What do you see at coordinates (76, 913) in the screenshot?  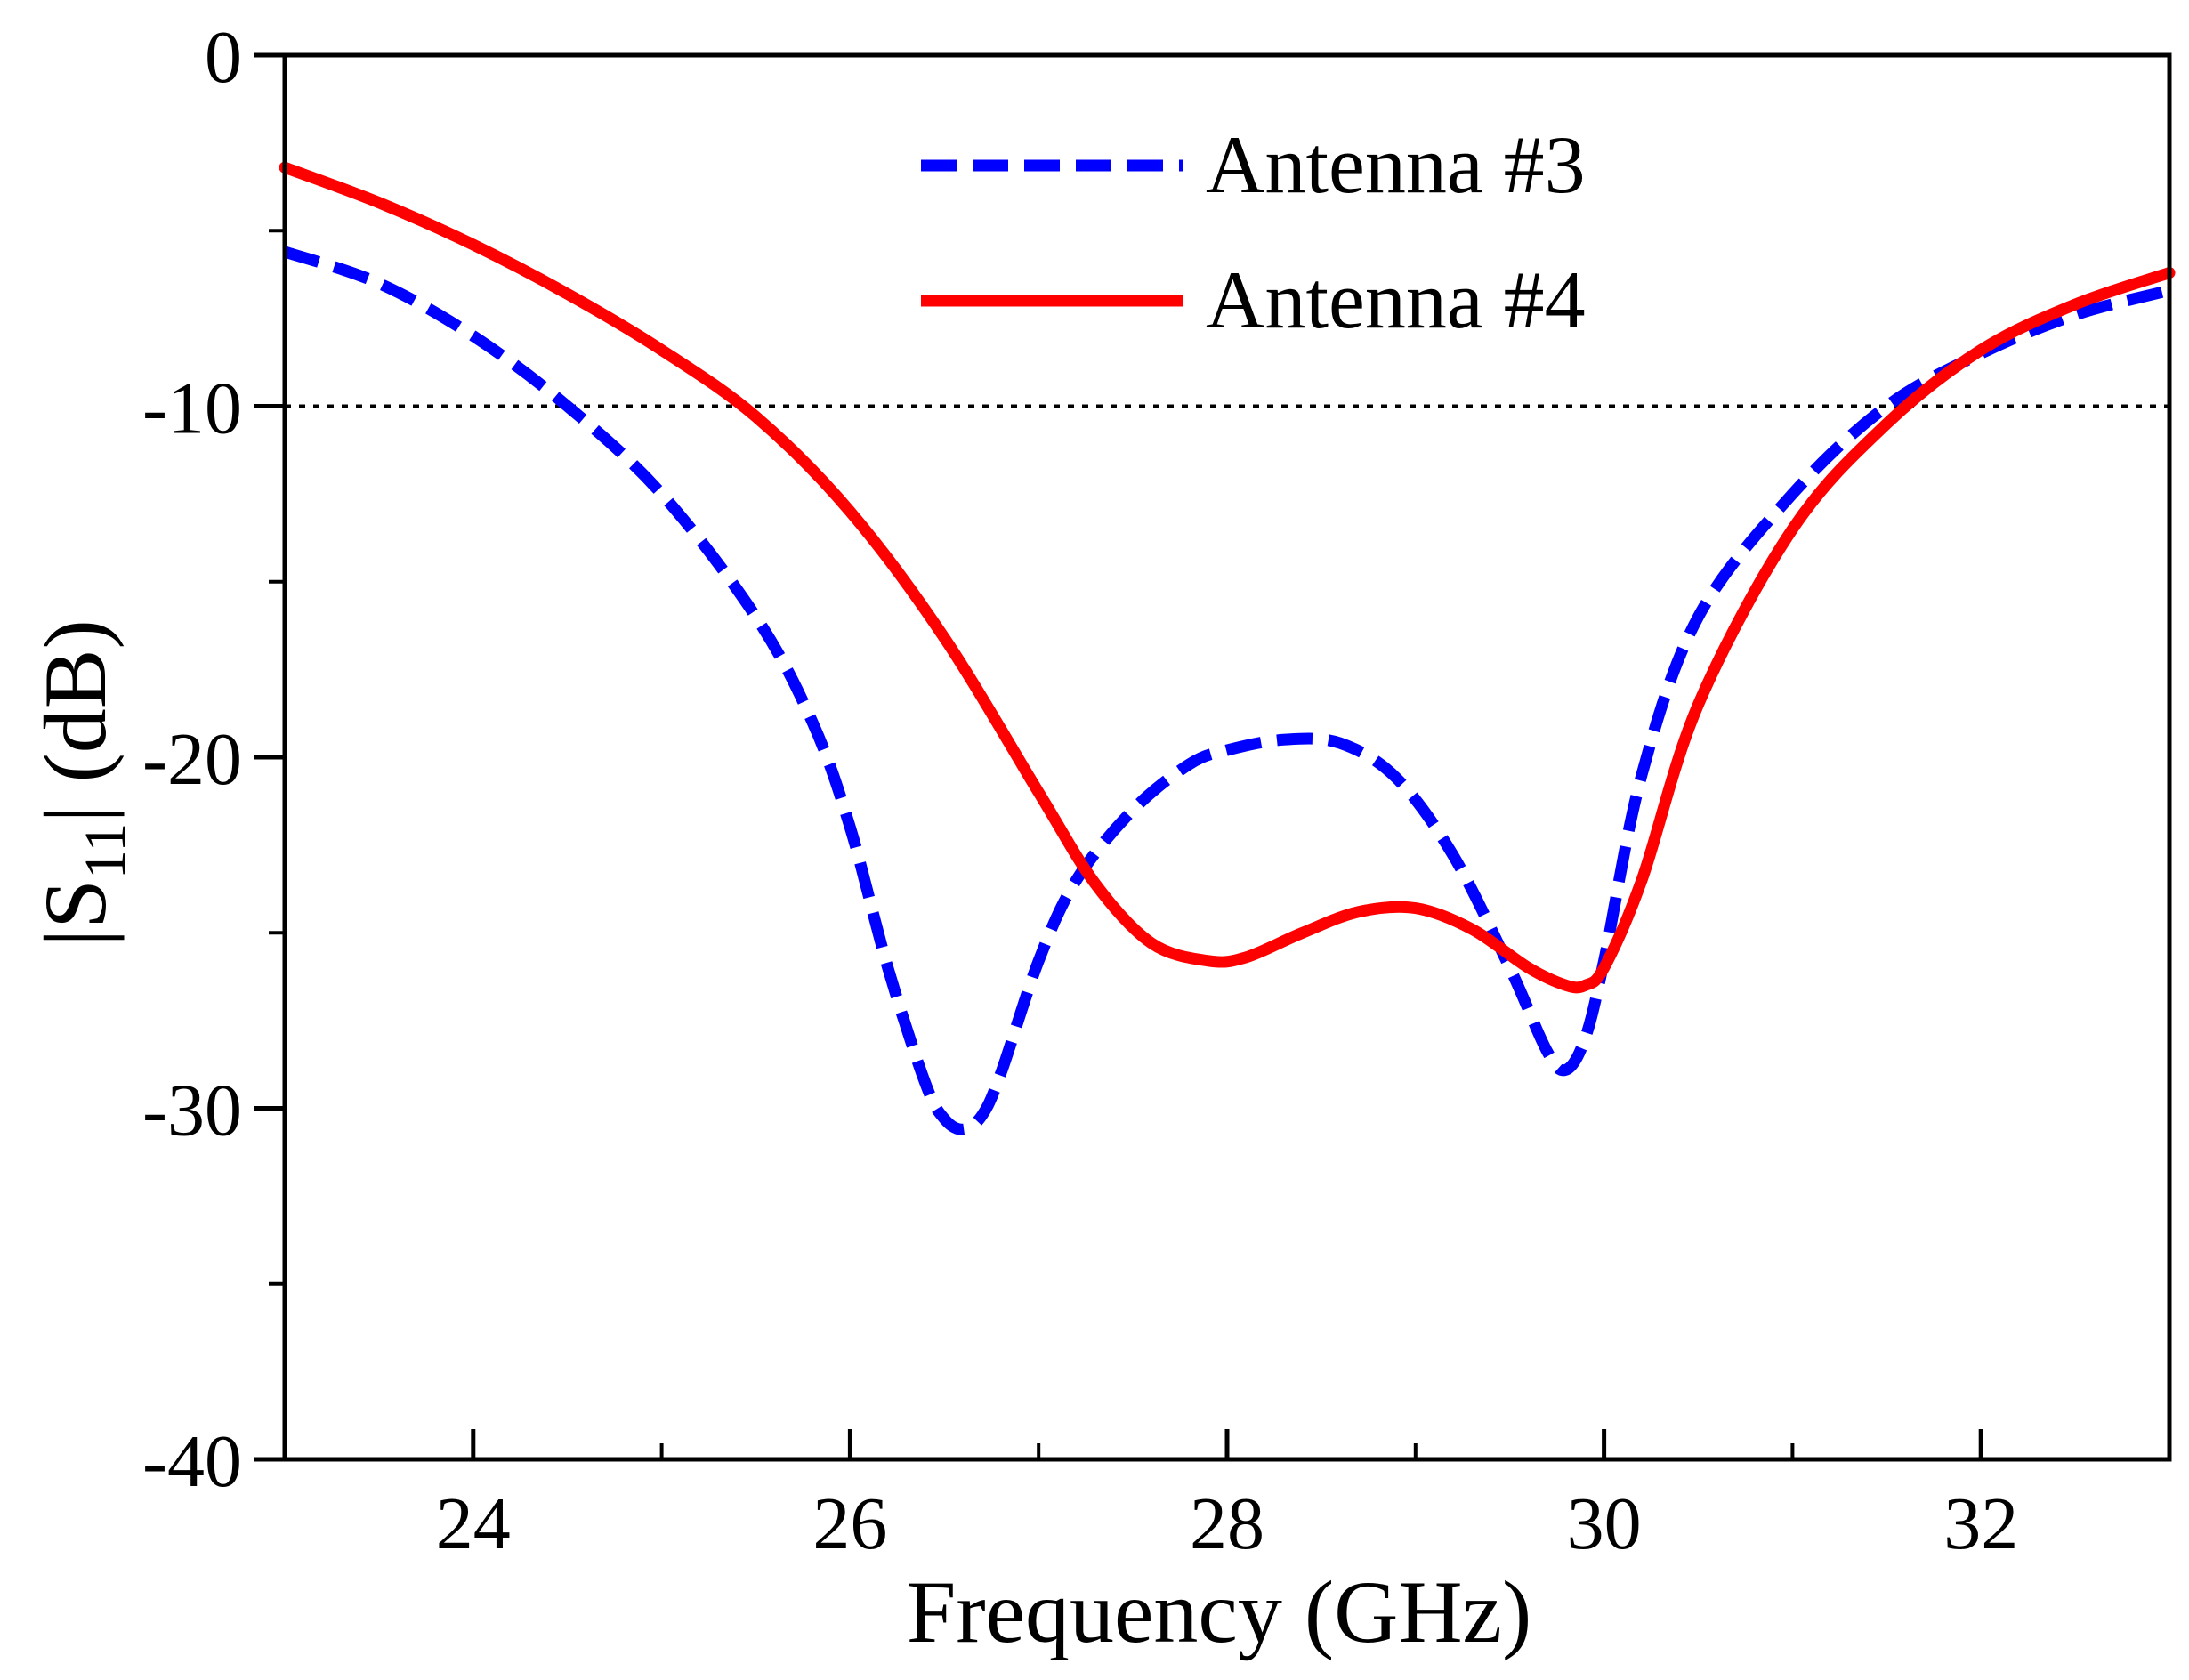 I see `y-axis-title-main: |S` at bounding box center [76, 913].